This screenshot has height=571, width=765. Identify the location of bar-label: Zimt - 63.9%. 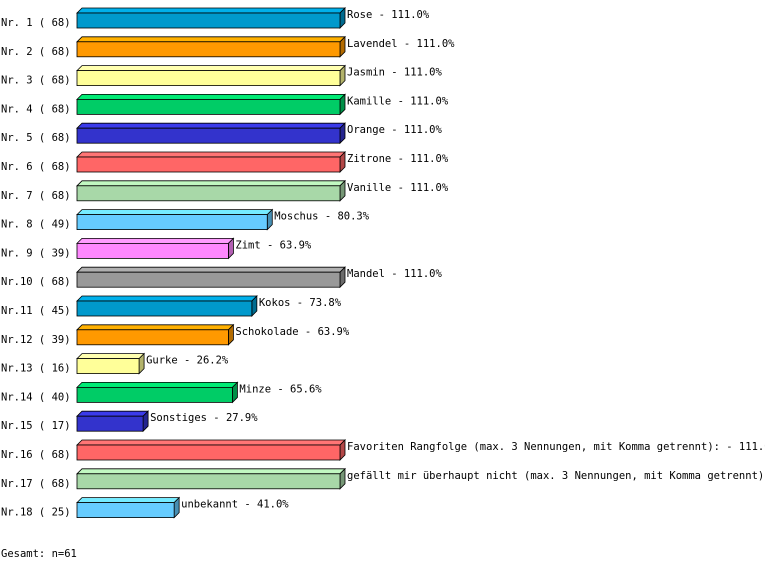
(273, 245).